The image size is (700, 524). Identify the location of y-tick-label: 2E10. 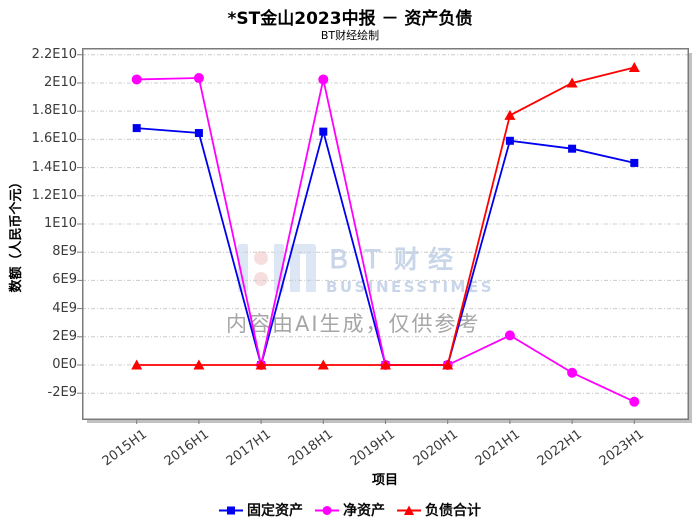
(60, 82).